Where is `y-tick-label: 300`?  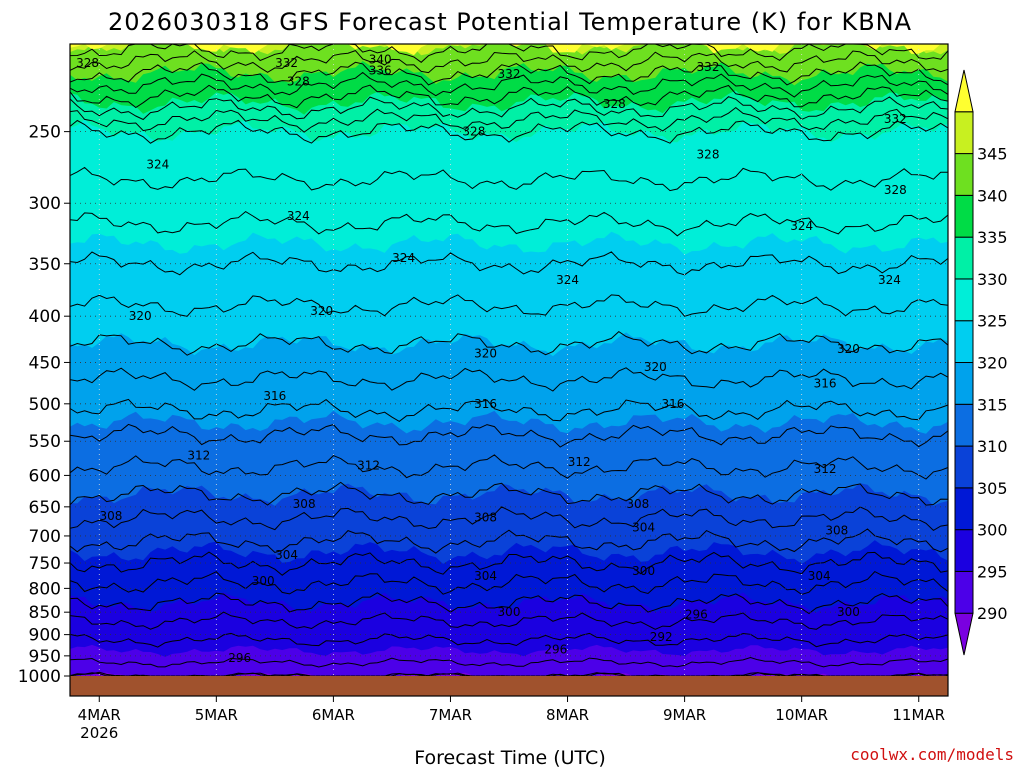 y-tick-label: 300 is located at coordinates (45, 204).